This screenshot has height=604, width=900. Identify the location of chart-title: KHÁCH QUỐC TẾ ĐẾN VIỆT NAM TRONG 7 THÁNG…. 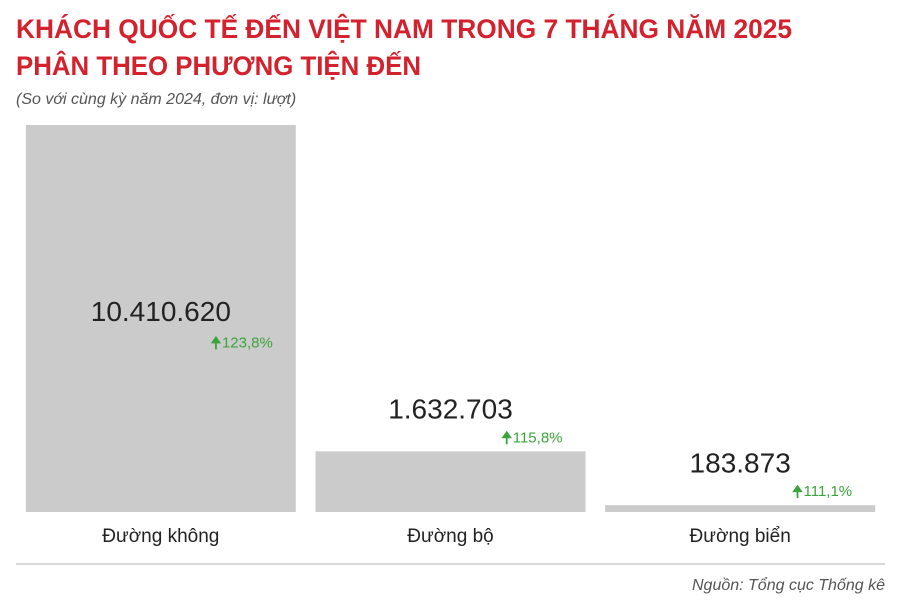
(404, 28).